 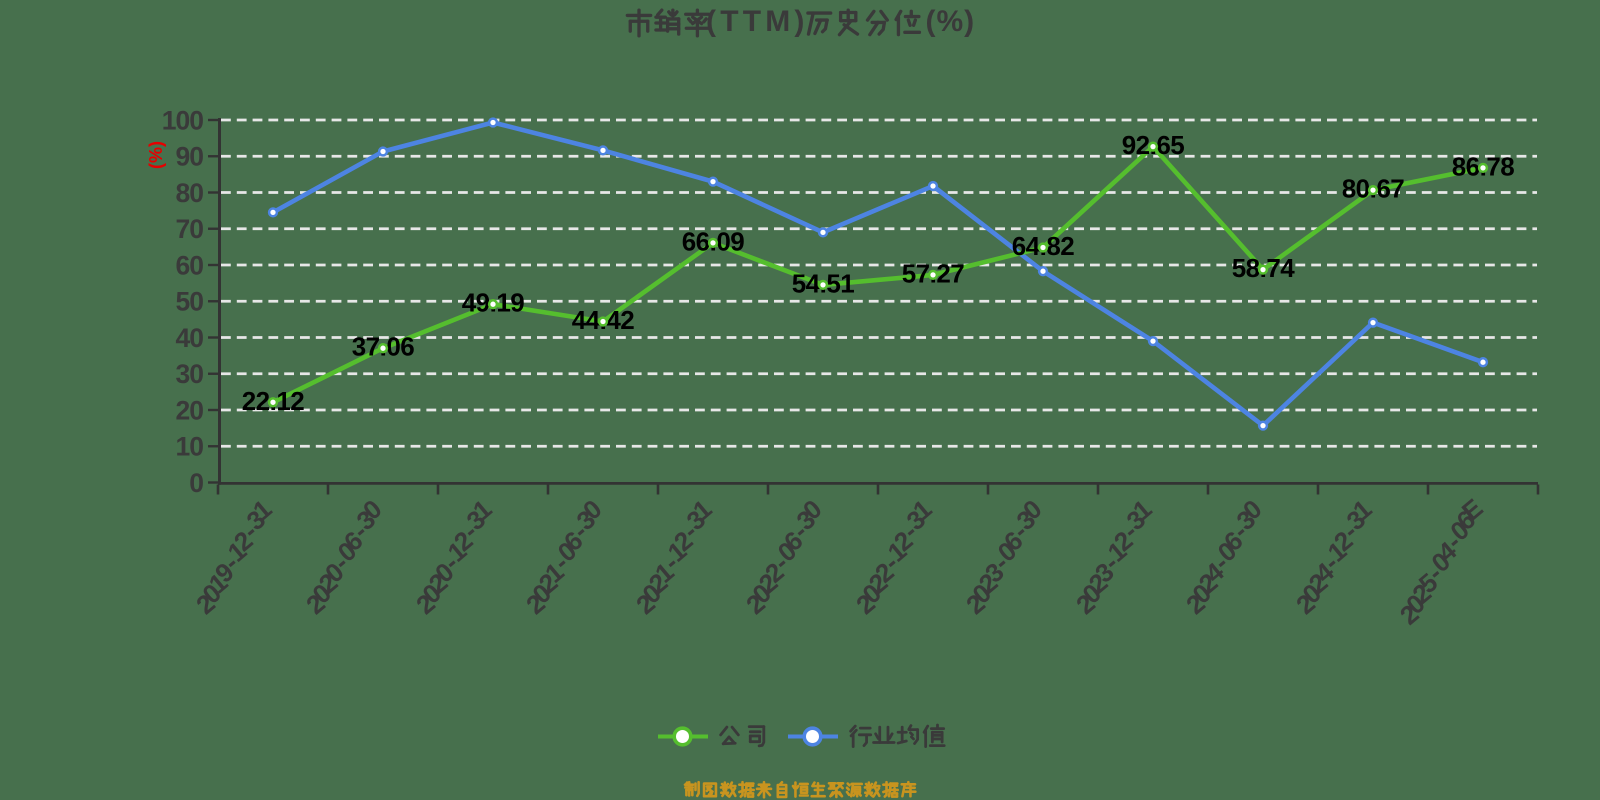 What do you see at coordinates (190, 265) in the screenshot?
I see `svg-text: 60` at bounding box center [190, 265].